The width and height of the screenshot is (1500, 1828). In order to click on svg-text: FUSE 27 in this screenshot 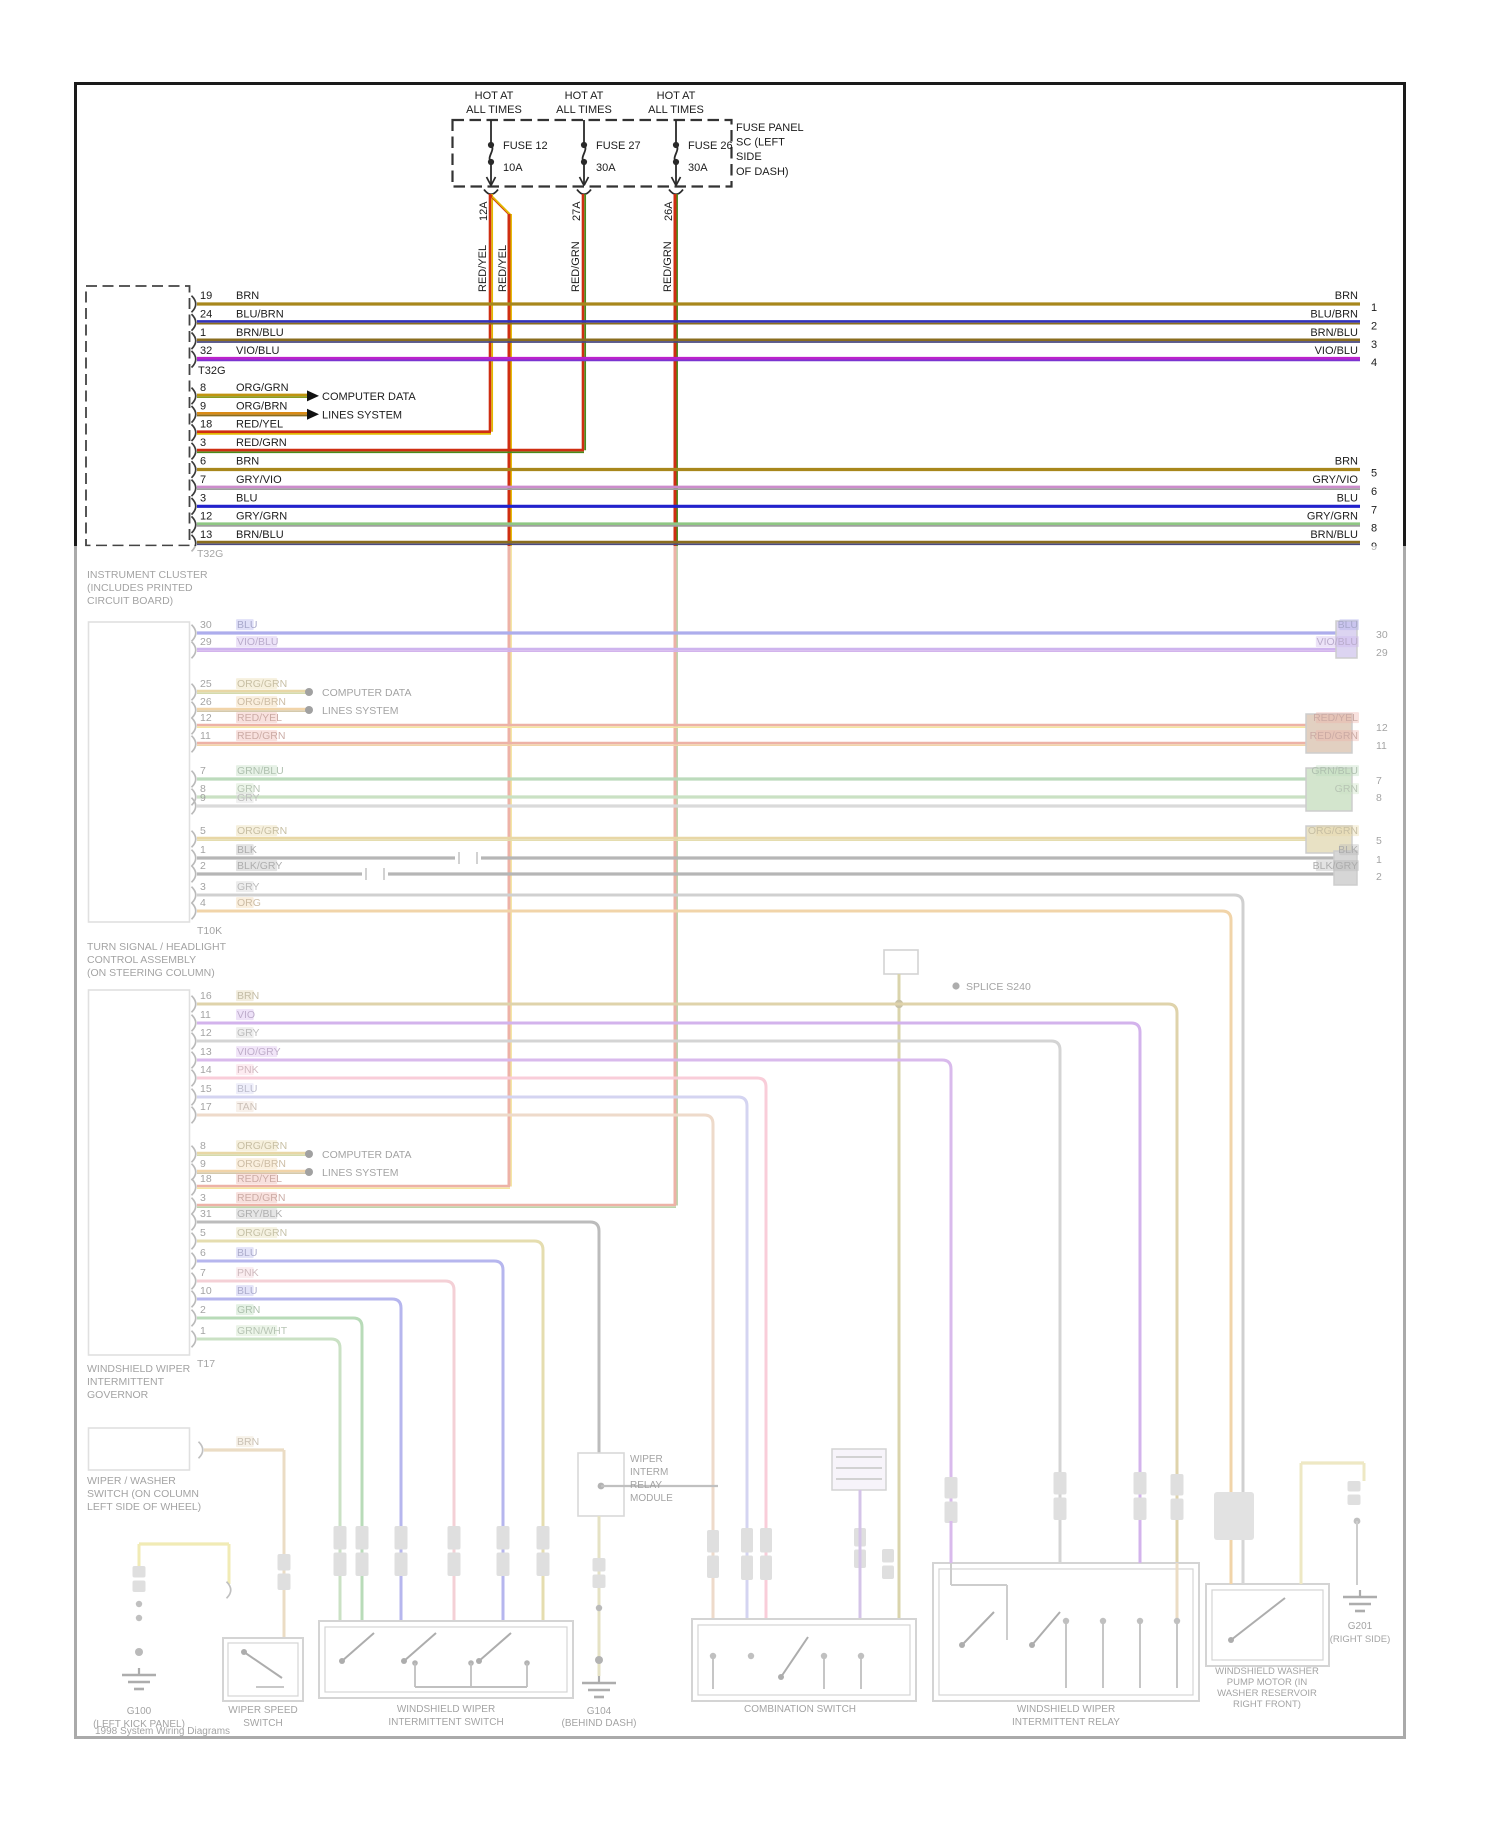, I will do `click(618, 146)`.